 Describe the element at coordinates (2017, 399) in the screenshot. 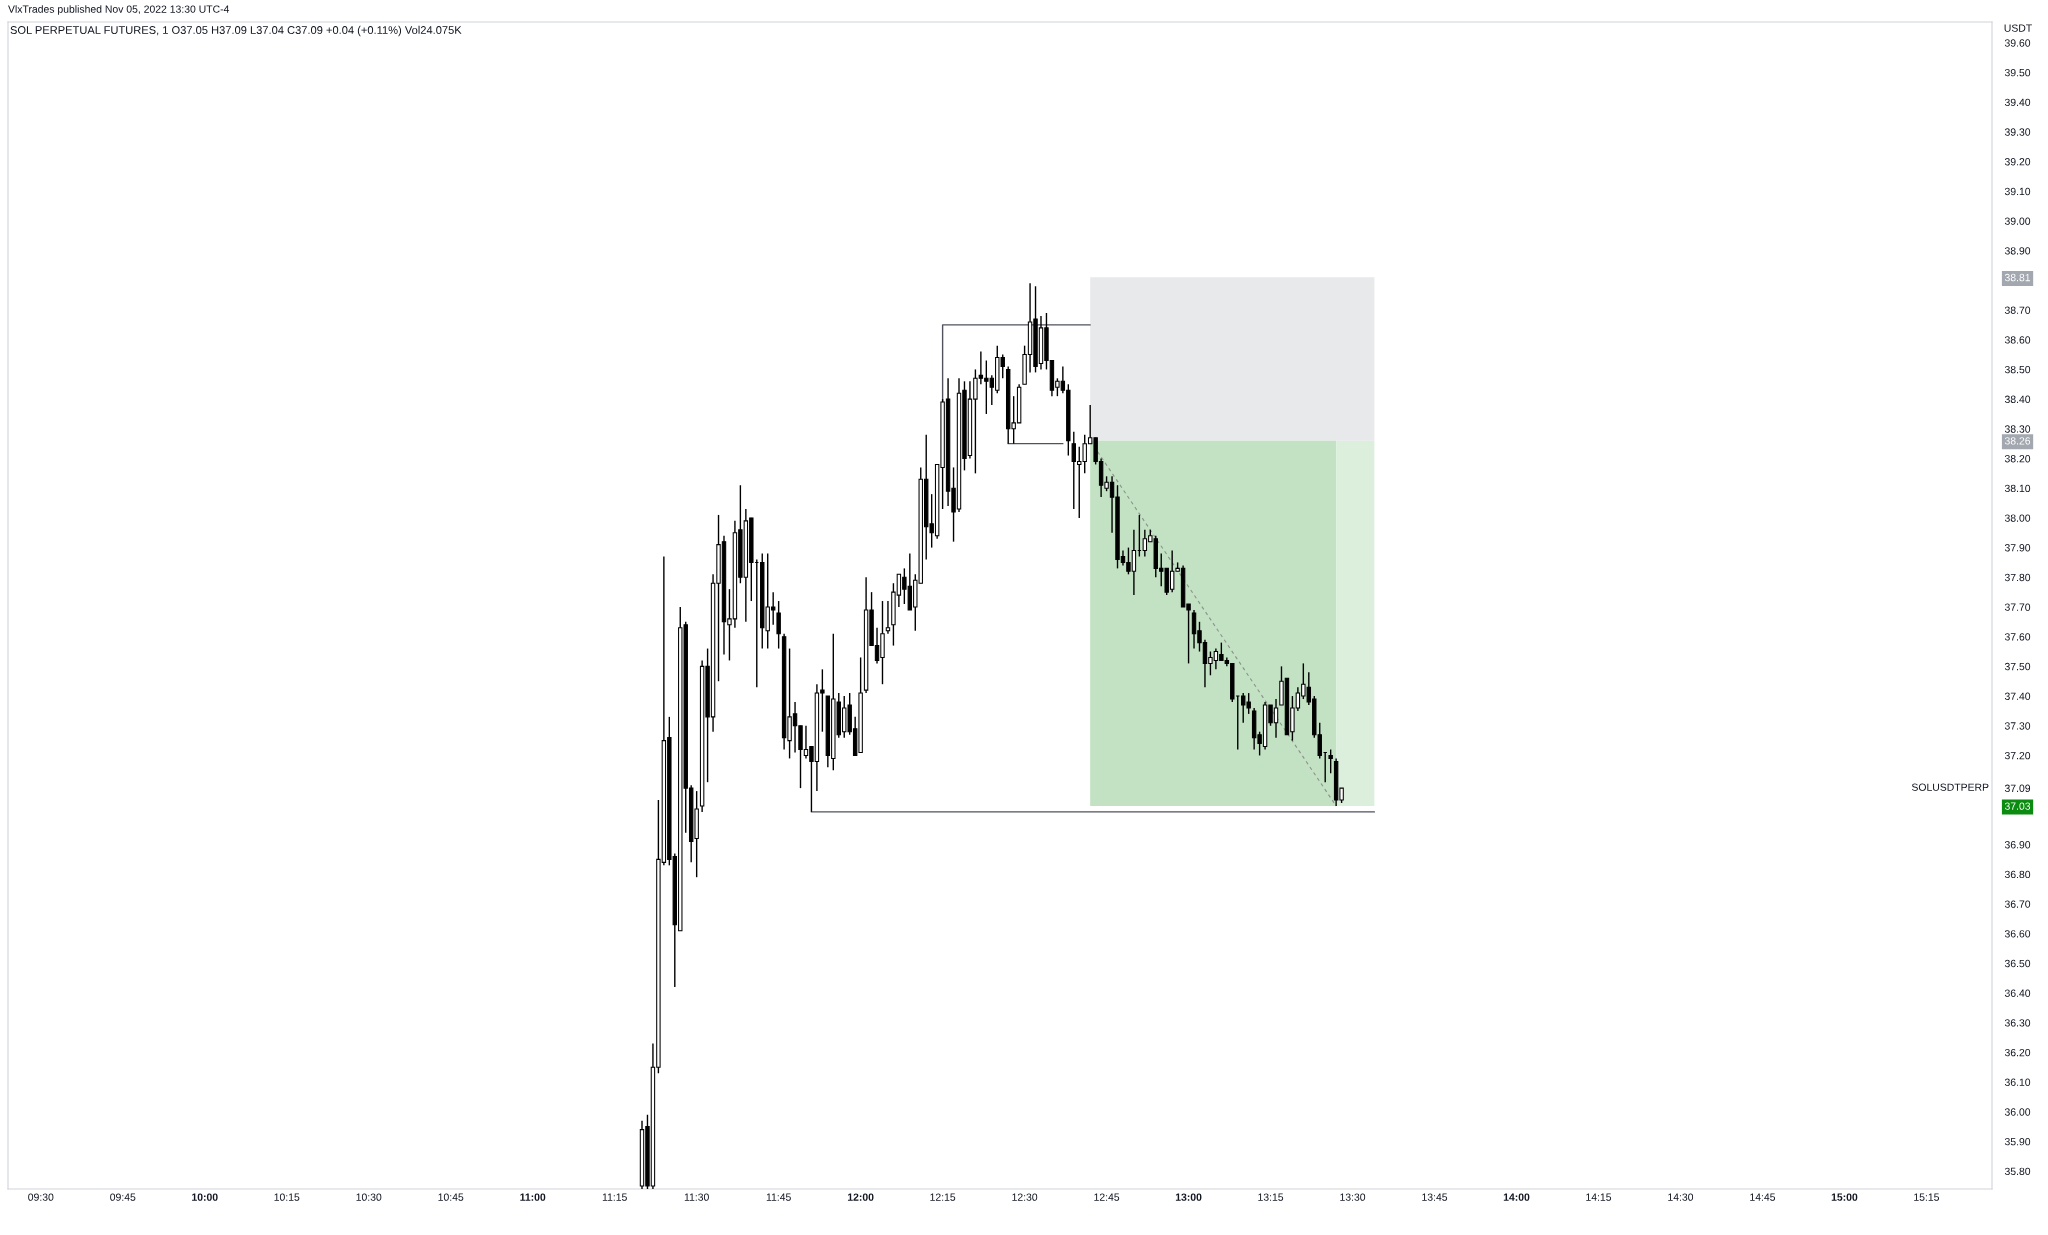

I see `y-tick-label: 38.40` at that location.